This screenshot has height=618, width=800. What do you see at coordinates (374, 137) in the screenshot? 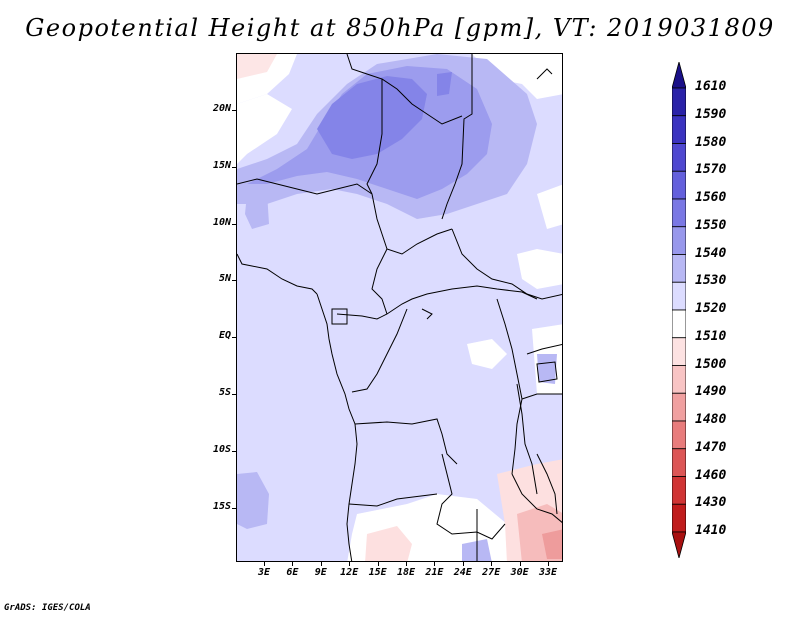
I see `niger-chad-border` at bounding box center [374, 137].